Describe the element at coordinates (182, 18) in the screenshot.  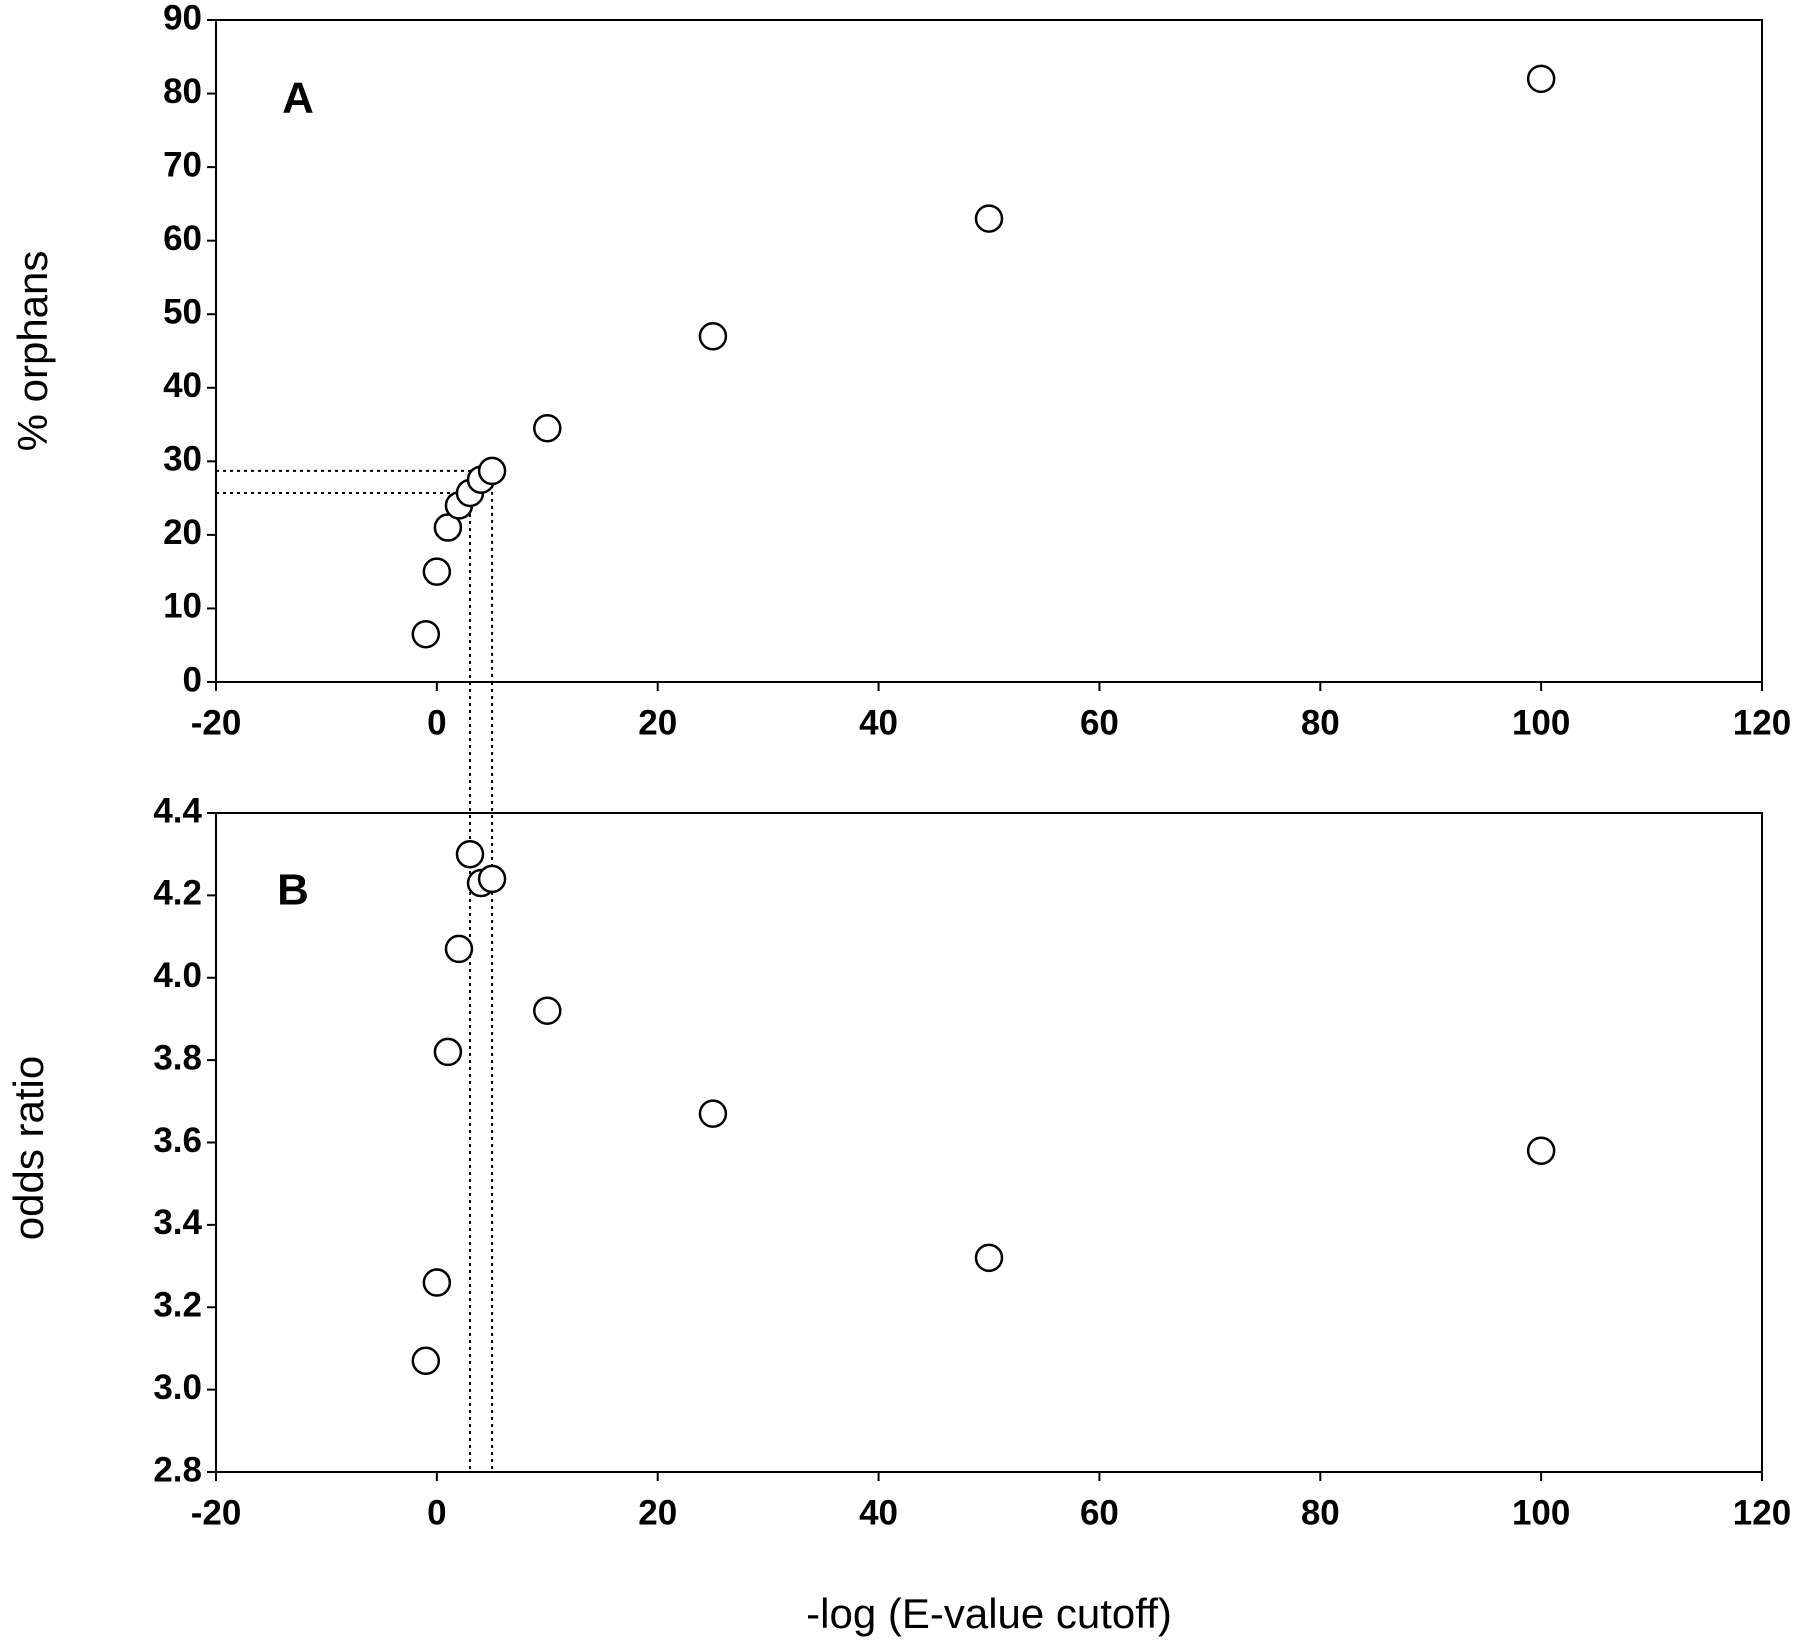
I see `y-tick-label: 90` at that location.